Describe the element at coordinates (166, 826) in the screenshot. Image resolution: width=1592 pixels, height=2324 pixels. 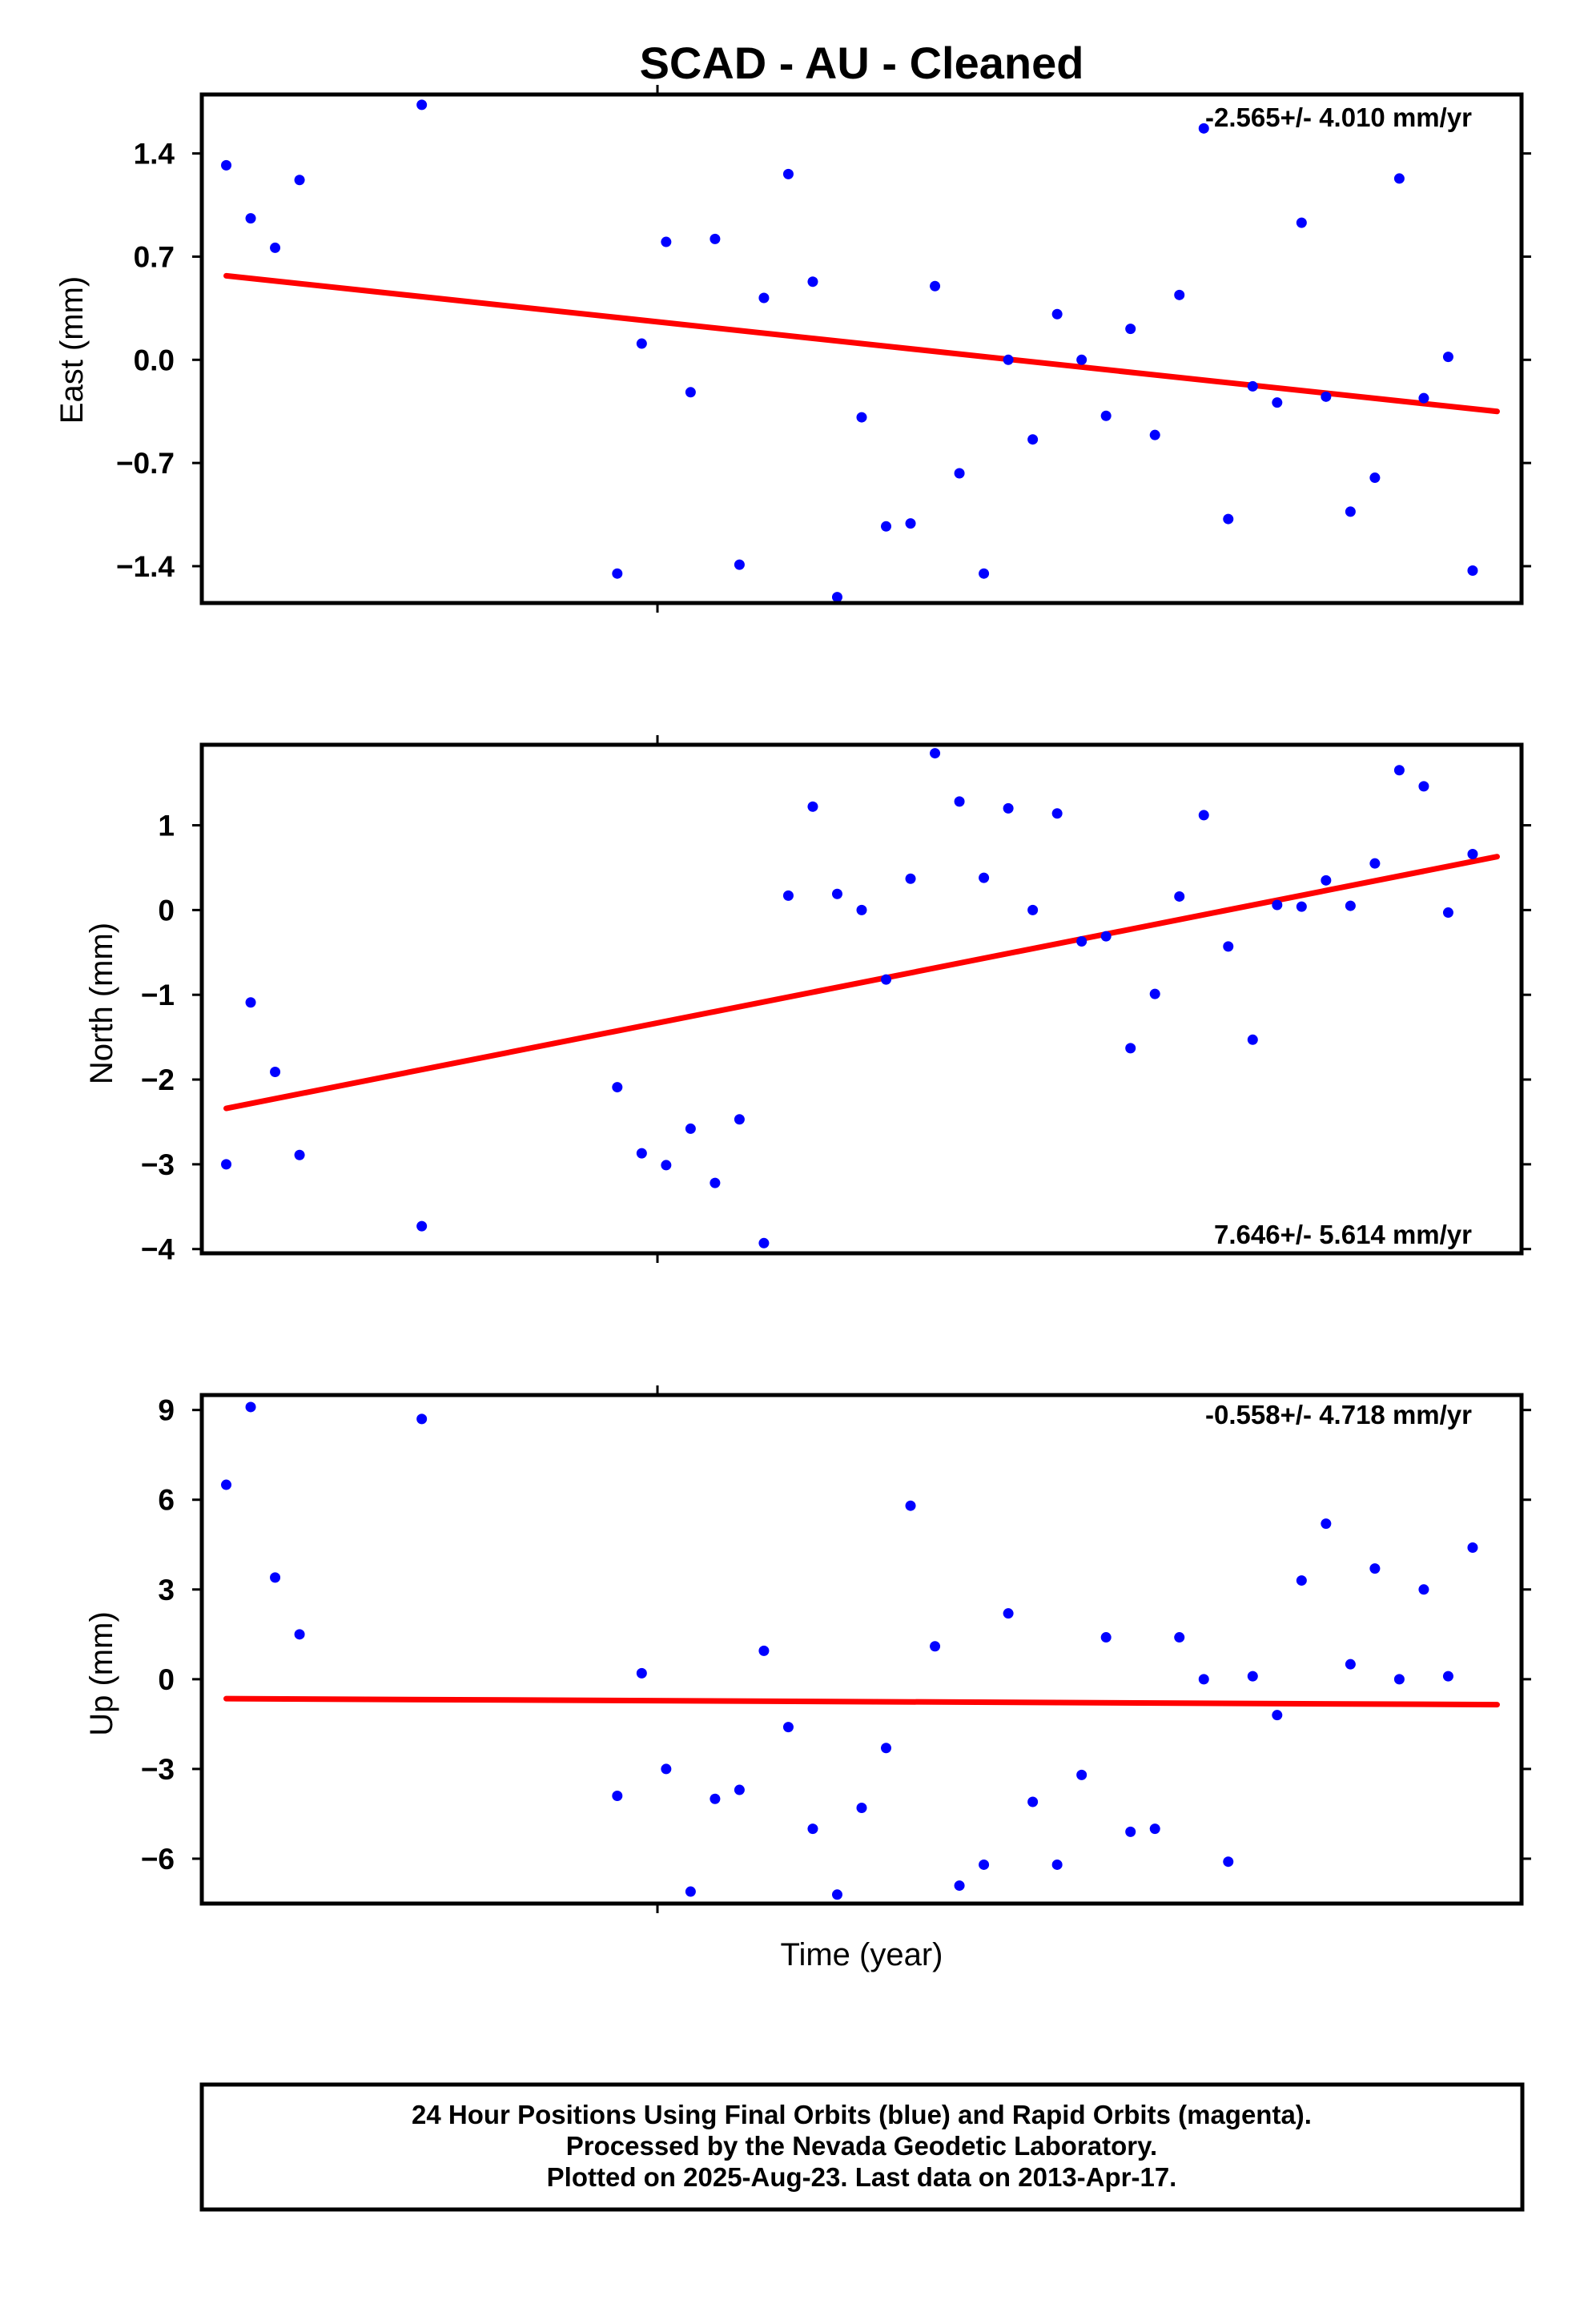
I see `y-tick-label: 1` at that location.